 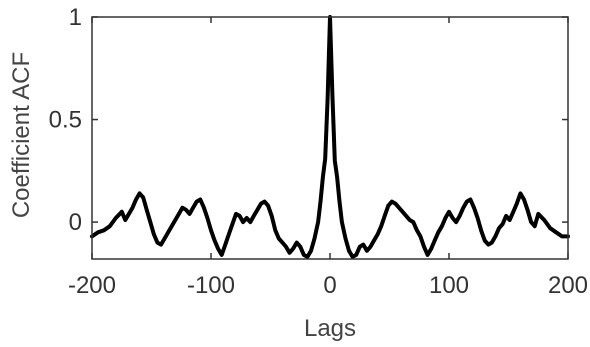 What do you see at coordinates (21, 135) in the screenshot?
I see `y-axis-label: Coefficient ACF` at bounding box center [21, 135].